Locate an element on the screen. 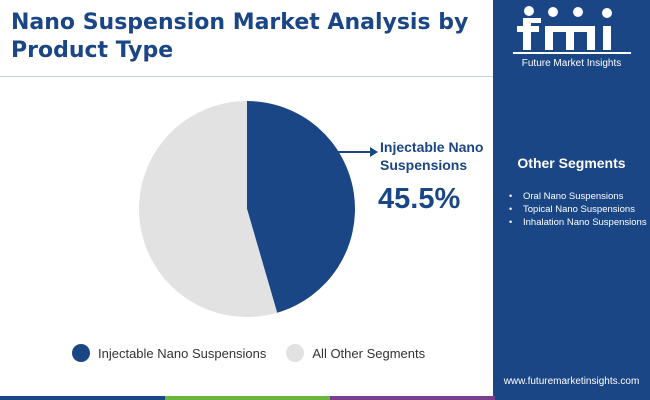 The width and height of the screenshot is (650, 400). logo-caption: Future Market Insights is located at coordinates (571, 63).